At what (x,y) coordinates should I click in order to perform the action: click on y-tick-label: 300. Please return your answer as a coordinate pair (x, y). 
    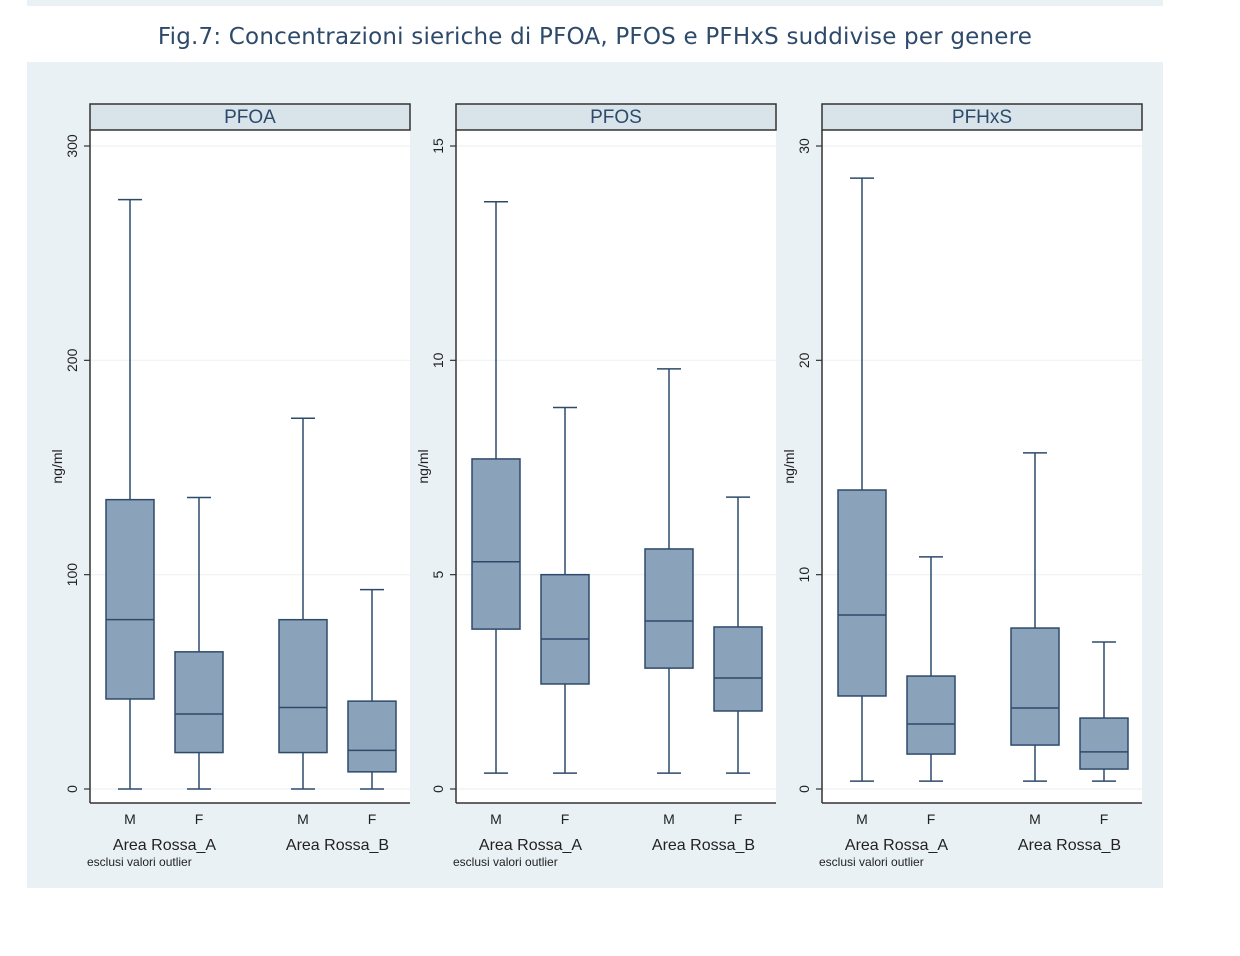
    Looking at the image, I should click on (72, 146).